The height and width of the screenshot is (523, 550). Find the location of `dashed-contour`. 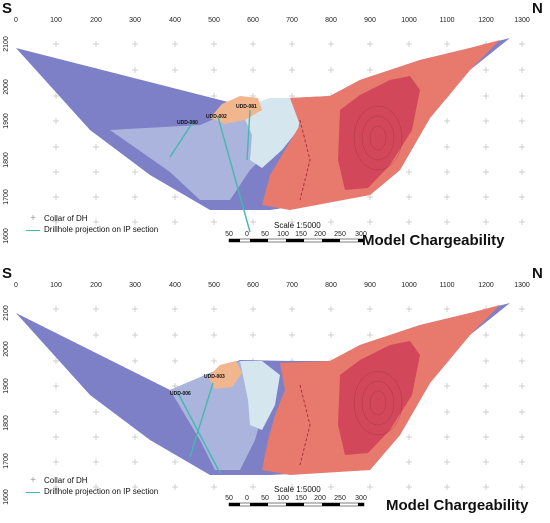

dashed-contour is located at coordinates (305, 425).